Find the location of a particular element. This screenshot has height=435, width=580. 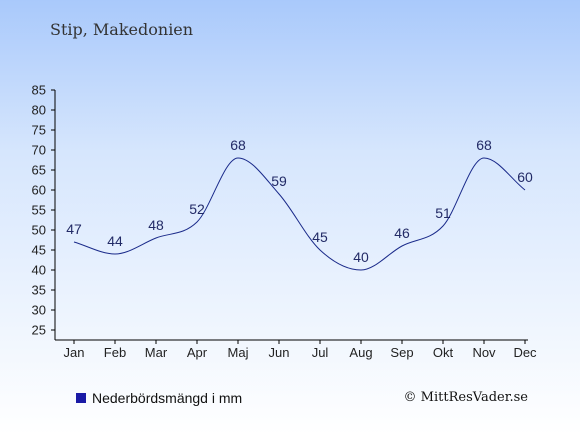

data-label: 52 is located at coordinates (197, 209).